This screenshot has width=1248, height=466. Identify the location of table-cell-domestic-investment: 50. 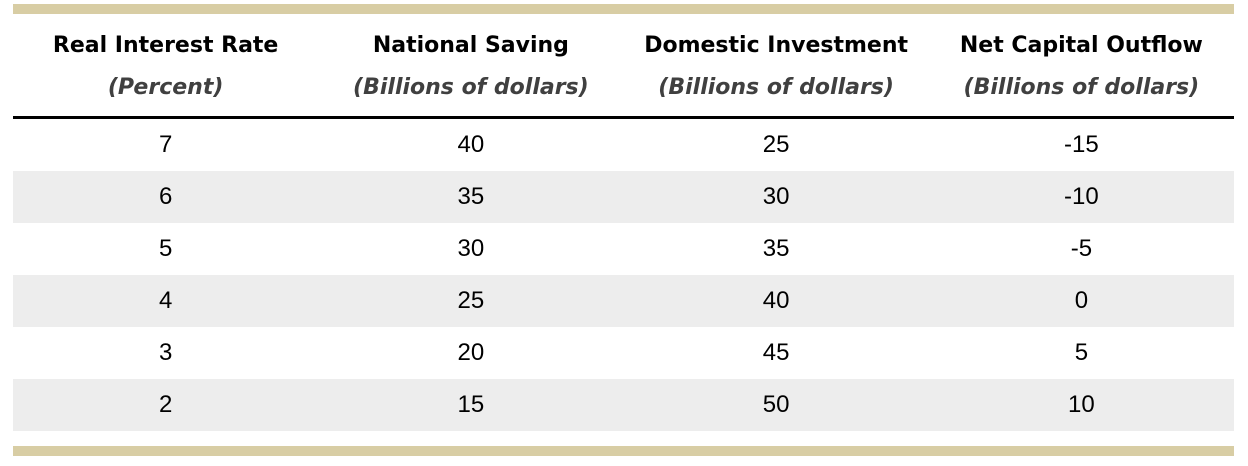
(776, 404).